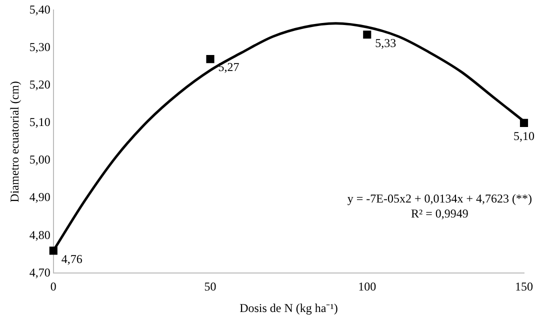 The image size is (548, 322). I want to click on y-tick-label: 5,10, so click(39, 122).